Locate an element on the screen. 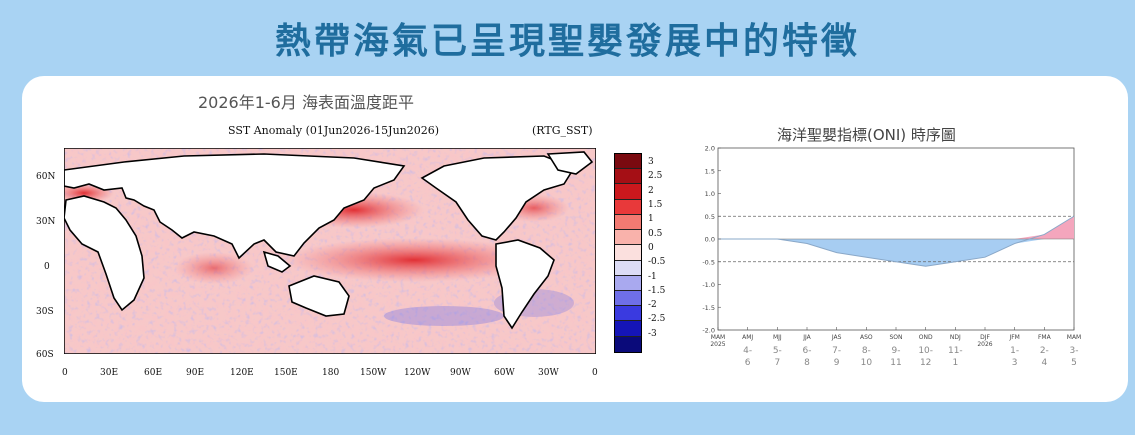 The height and width of the screenshot is (435, 1135). colorbar-label: 3 is located at coordinates (651, 162).